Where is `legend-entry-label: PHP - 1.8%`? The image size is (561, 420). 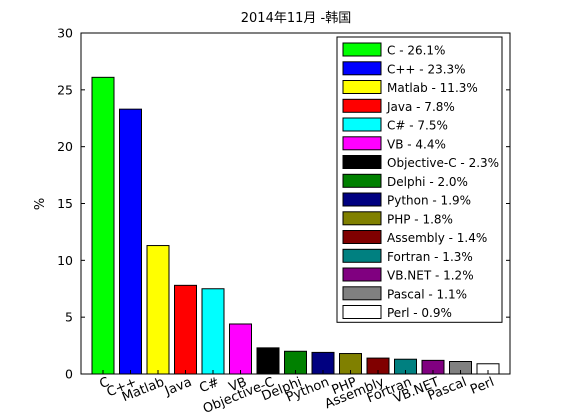 legend-entry-label: PHP - 1.8% is located at coordinates (420, 219).